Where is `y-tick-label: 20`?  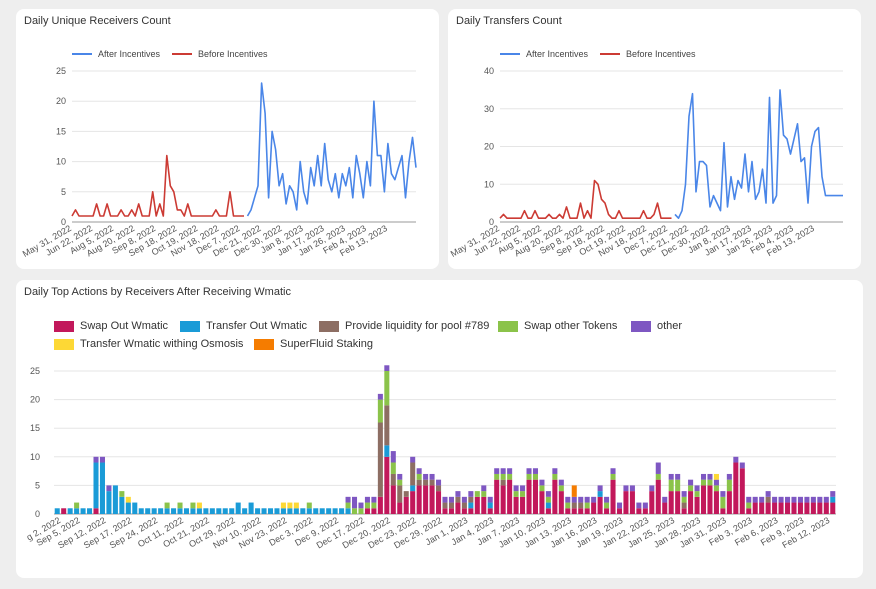 y-tick-label: 20 is located at coordinates (489, 147).